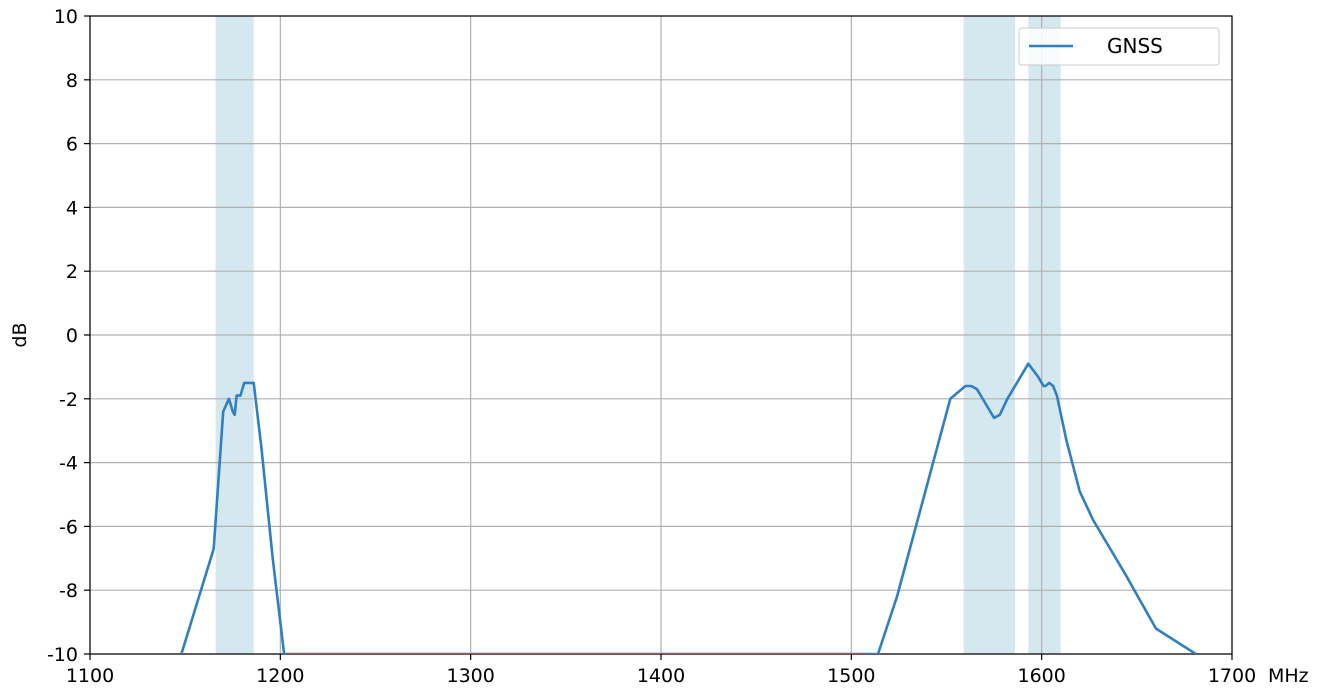  I want to click on legend: GNSS, so click(1119, 46).